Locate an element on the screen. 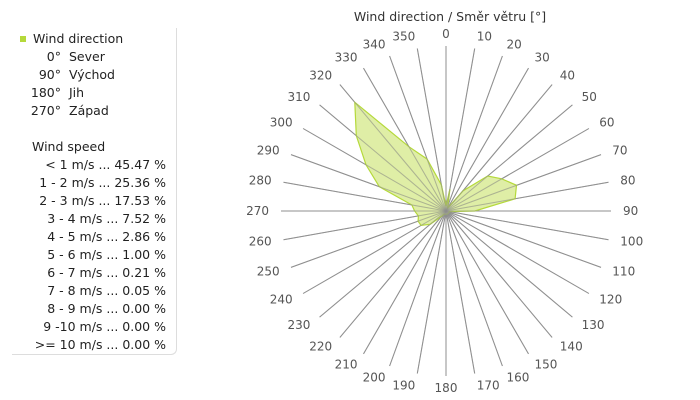 The image size is (700, 400). direction-key-degrees: 180° is located at coordinates (45, 92).